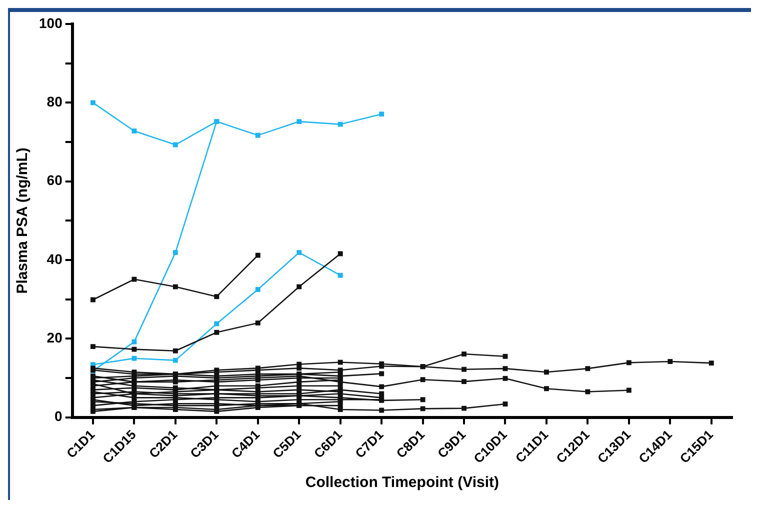  I want to click on y-axis-title: Plasma PSA (ng/mL), so click(23, 221).